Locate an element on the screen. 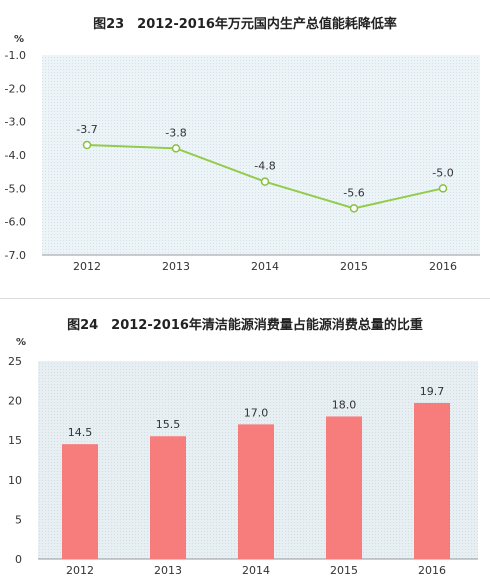 The image size is (490, 584). chart1-y-tick-label: -4.0 is located at coordinates (15, 155).